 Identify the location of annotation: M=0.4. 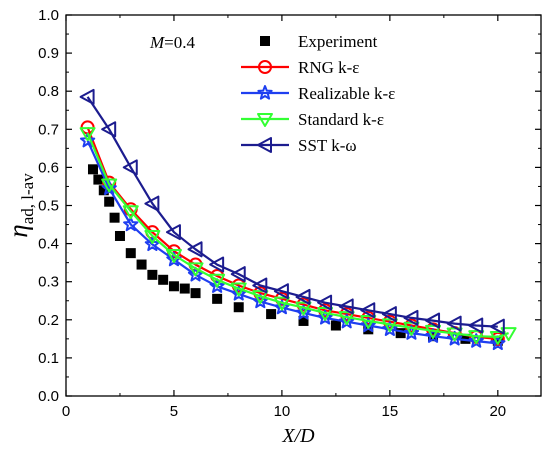
(172, 42).